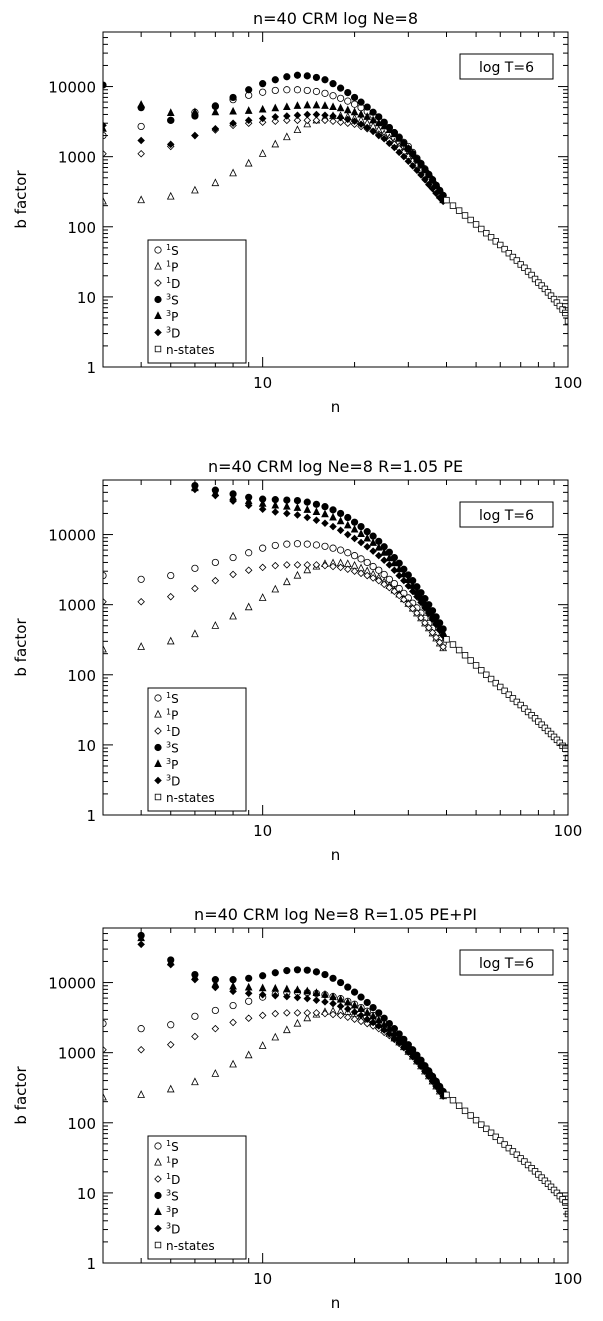  What do you see at coordinates (158, 797) in the screenshot?
I see `legend-marker-n-states` at bounding box center [158, 797].